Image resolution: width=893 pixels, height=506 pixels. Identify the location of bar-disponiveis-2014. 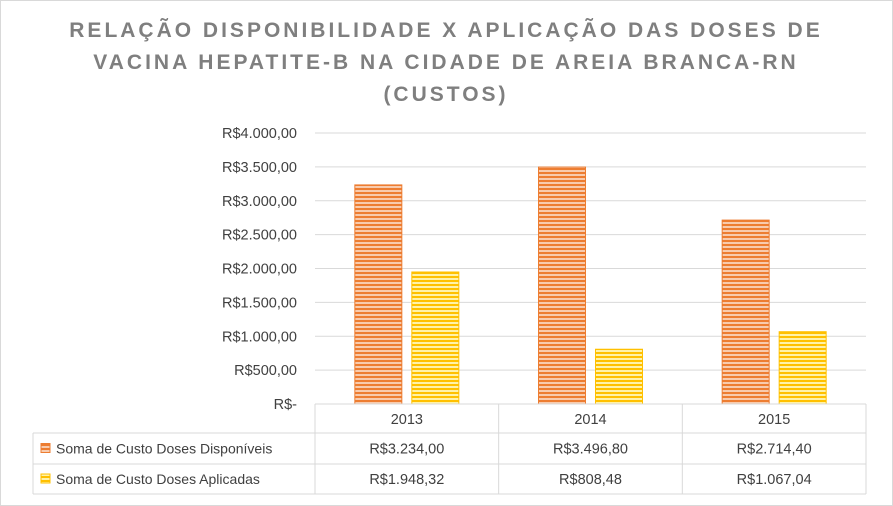
(562, 285).